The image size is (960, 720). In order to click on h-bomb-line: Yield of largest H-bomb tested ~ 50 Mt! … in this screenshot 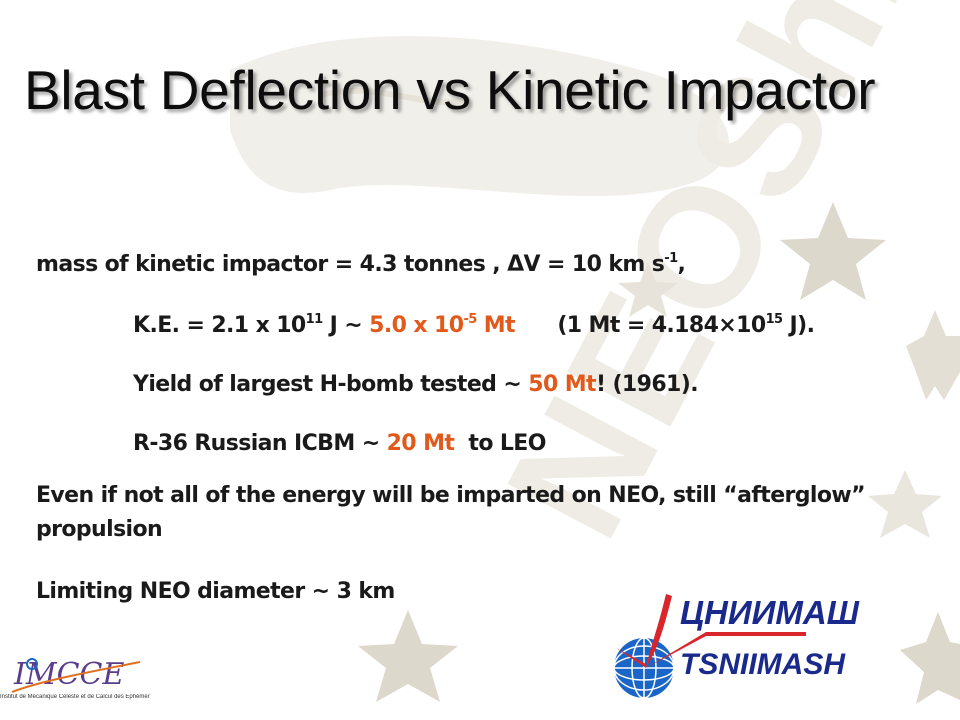, I will do `click(416, 384)`.